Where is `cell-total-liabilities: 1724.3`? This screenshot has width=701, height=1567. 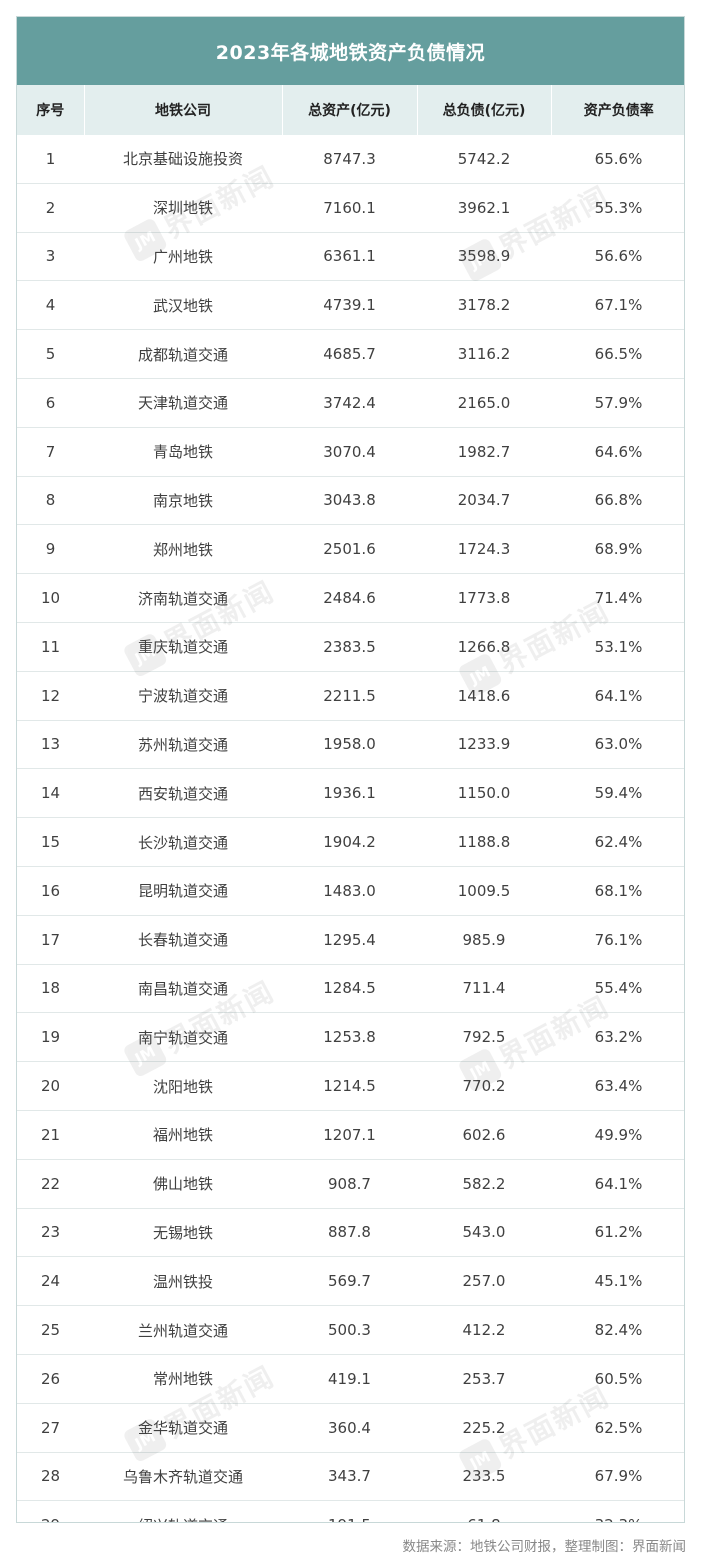 cell-total-liabilities: 1724.3 is located at coordinates (484, 549).